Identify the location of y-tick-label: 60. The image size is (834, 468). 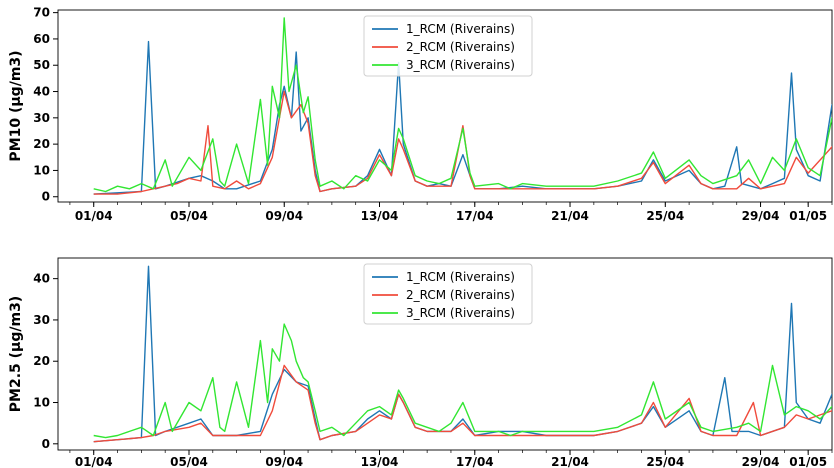
(41, 39).